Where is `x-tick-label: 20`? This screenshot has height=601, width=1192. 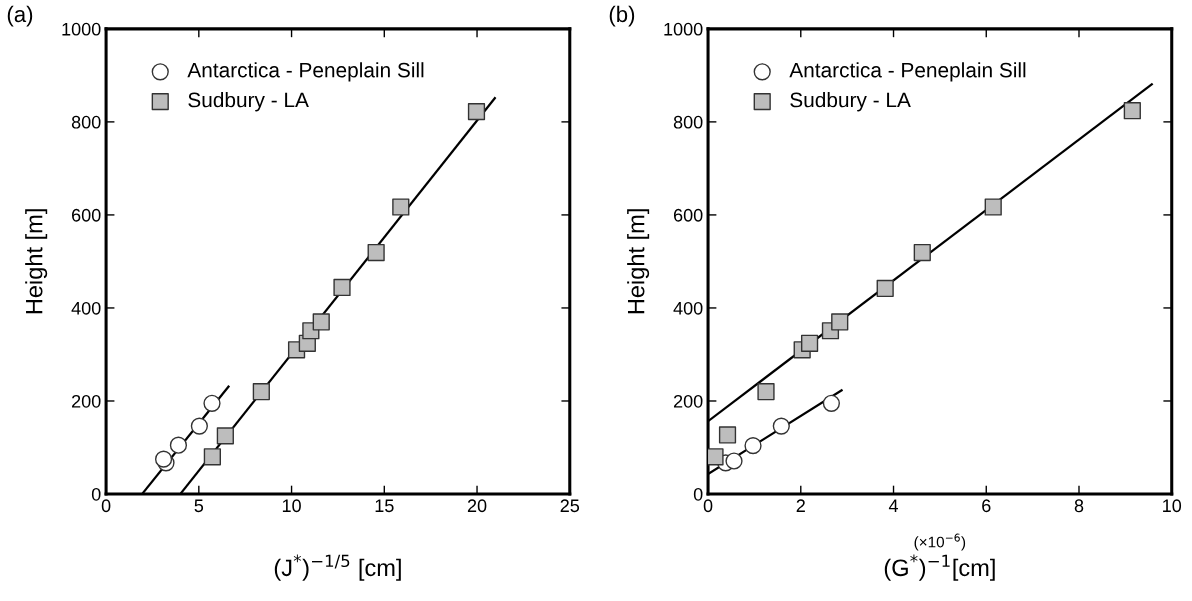
x-tick-label: 20 is located at coordinates (477, 506).